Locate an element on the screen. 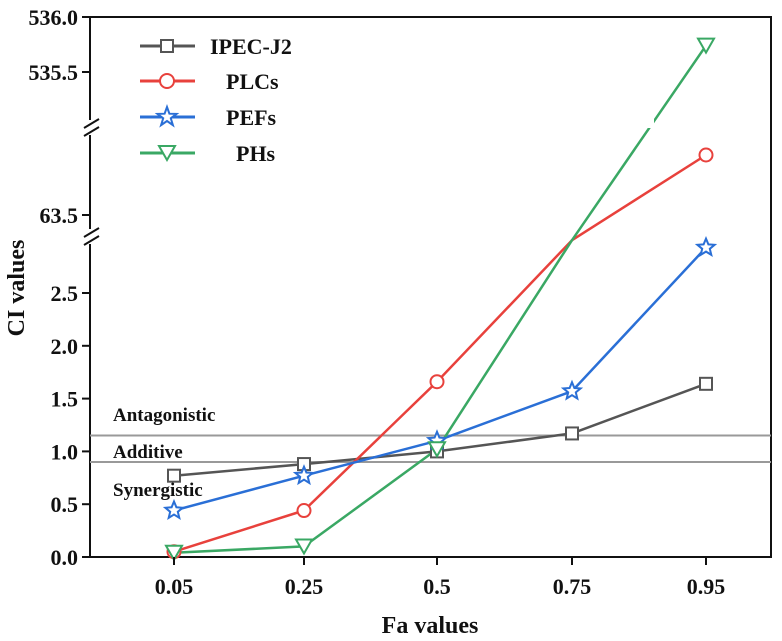 This screenshot has width=782, height=641. y-axis-title: CI values is located at coordinates (17, 288).